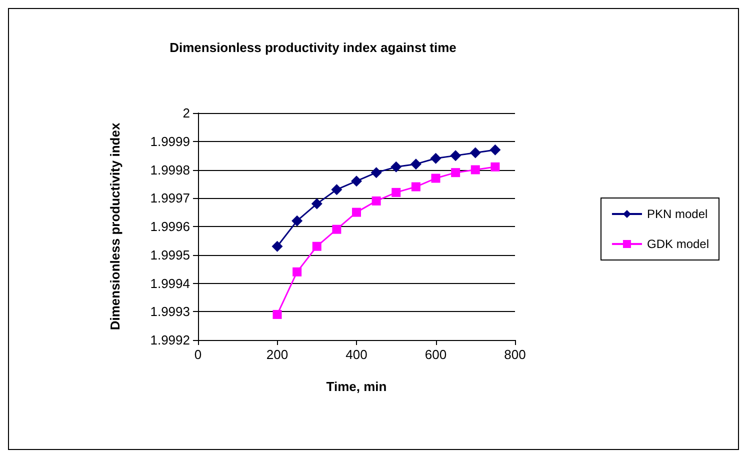 The height and width of the screenshot is (458, 747). Describe the element at coordinates (357, 354) in the screenshot. I see `x-tick-label: 400` at that location.